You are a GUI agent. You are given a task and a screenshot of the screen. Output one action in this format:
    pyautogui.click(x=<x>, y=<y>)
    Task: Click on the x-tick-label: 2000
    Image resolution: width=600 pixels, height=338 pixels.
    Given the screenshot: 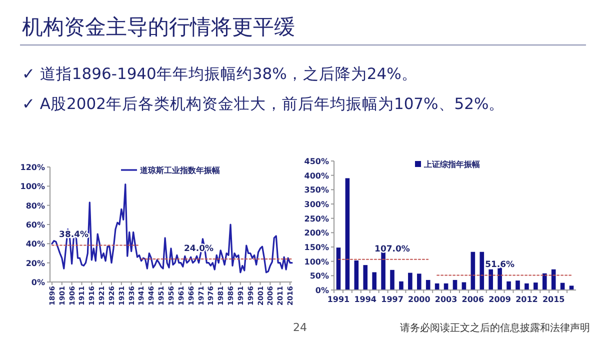 What is the action you would take?
    pyautogui.click(x=419, y=299)
    